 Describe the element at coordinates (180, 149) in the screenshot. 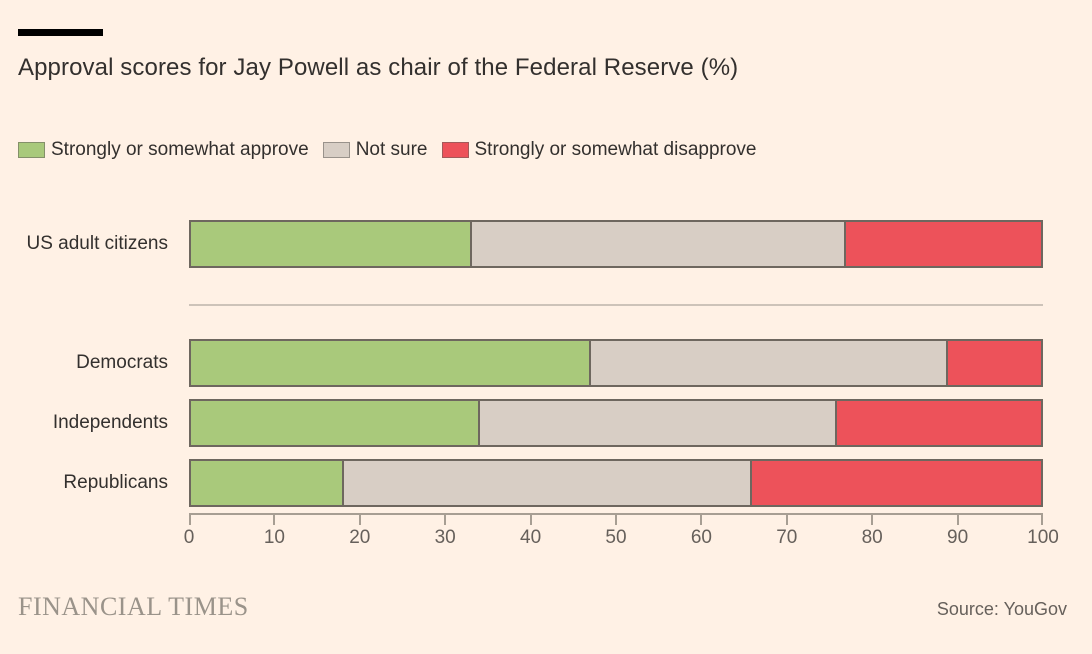

I see `legend-label: Strongly or somewhat approve` at that location.